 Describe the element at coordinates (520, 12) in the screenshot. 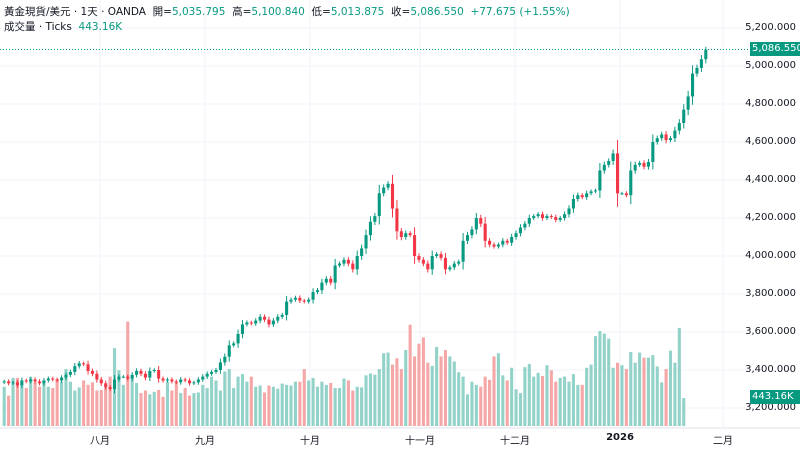

I see `change-value: +77.675 (+1.55%)` at that location.